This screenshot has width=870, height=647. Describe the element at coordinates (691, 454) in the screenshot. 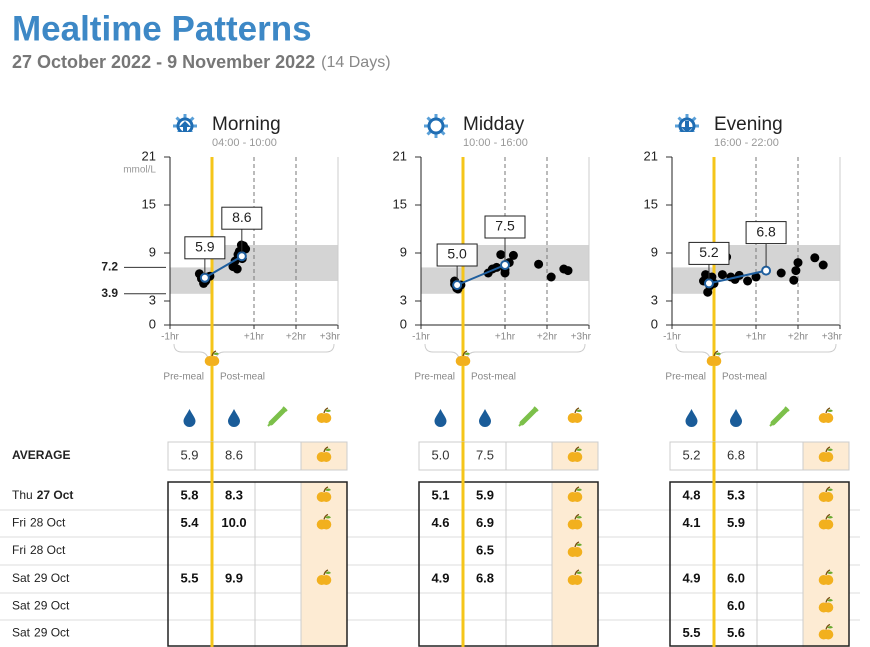

I see `average-pre: 5.2` at that location.